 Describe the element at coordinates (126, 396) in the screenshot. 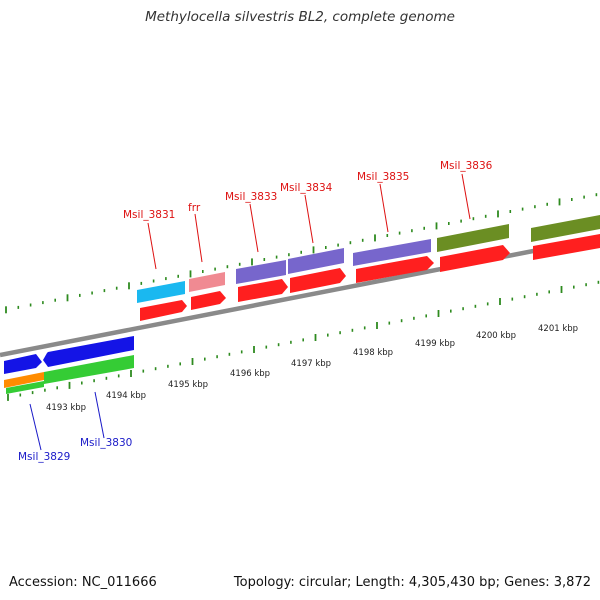

I see `scale-label: 4194 kbp` at that location.